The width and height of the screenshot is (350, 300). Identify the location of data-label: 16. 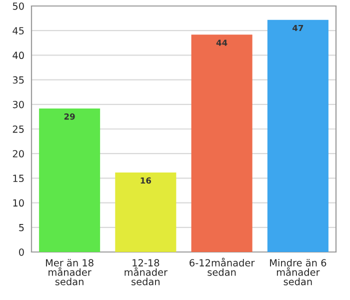
(146, 180).